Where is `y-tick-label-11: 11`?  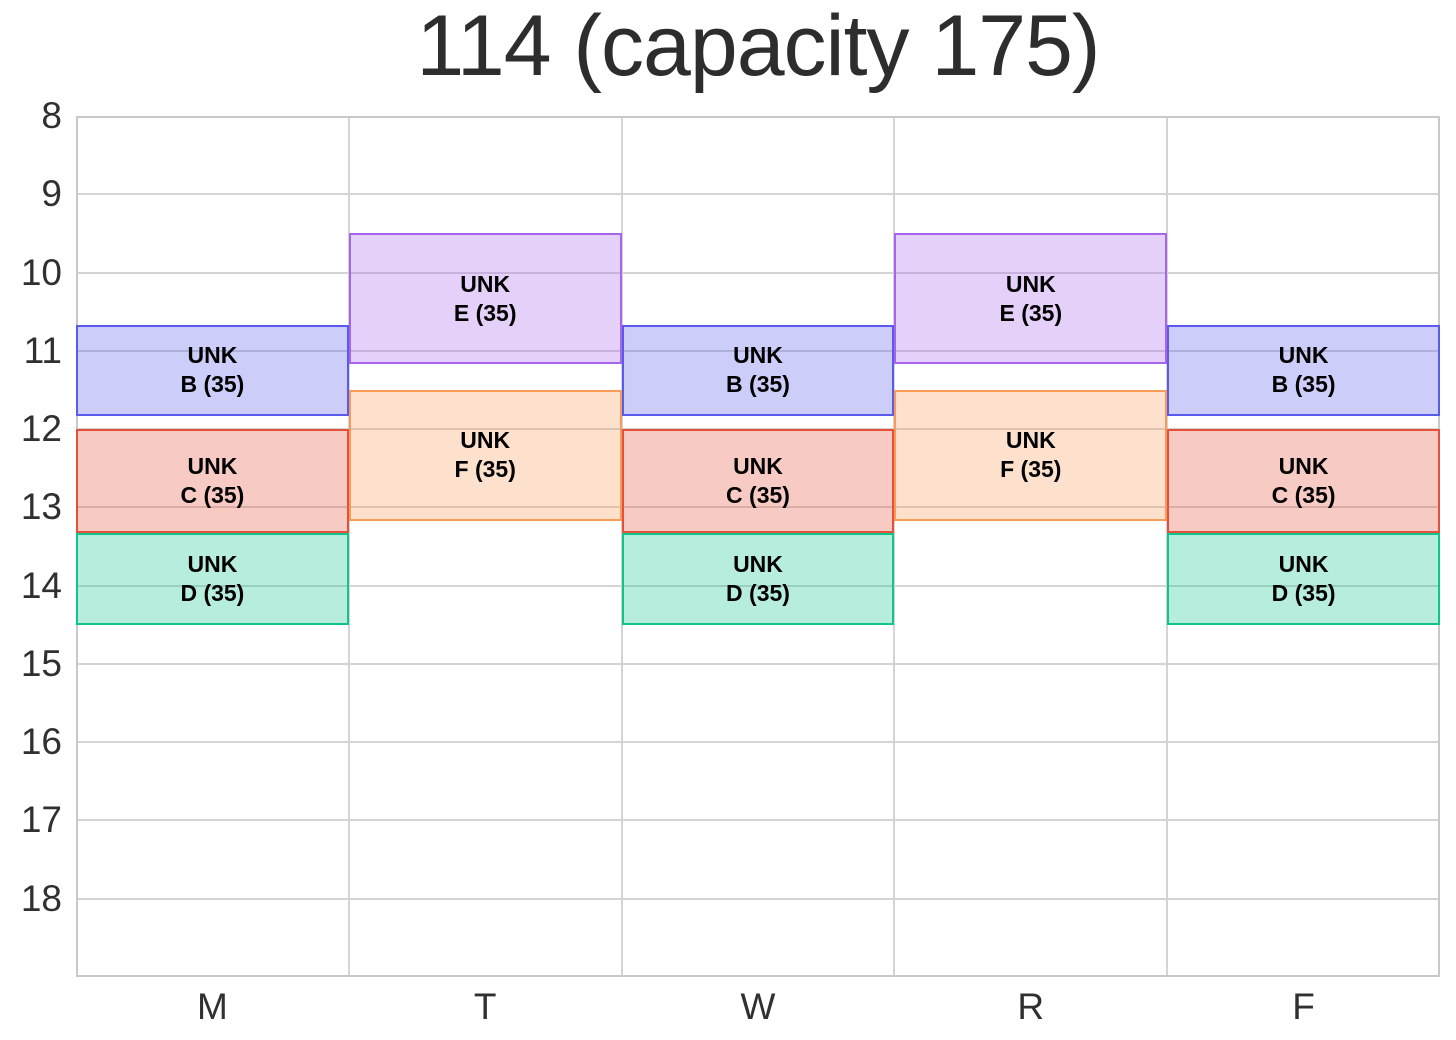 y-tick-label-11: 11 is located at coordinates (42, 350).